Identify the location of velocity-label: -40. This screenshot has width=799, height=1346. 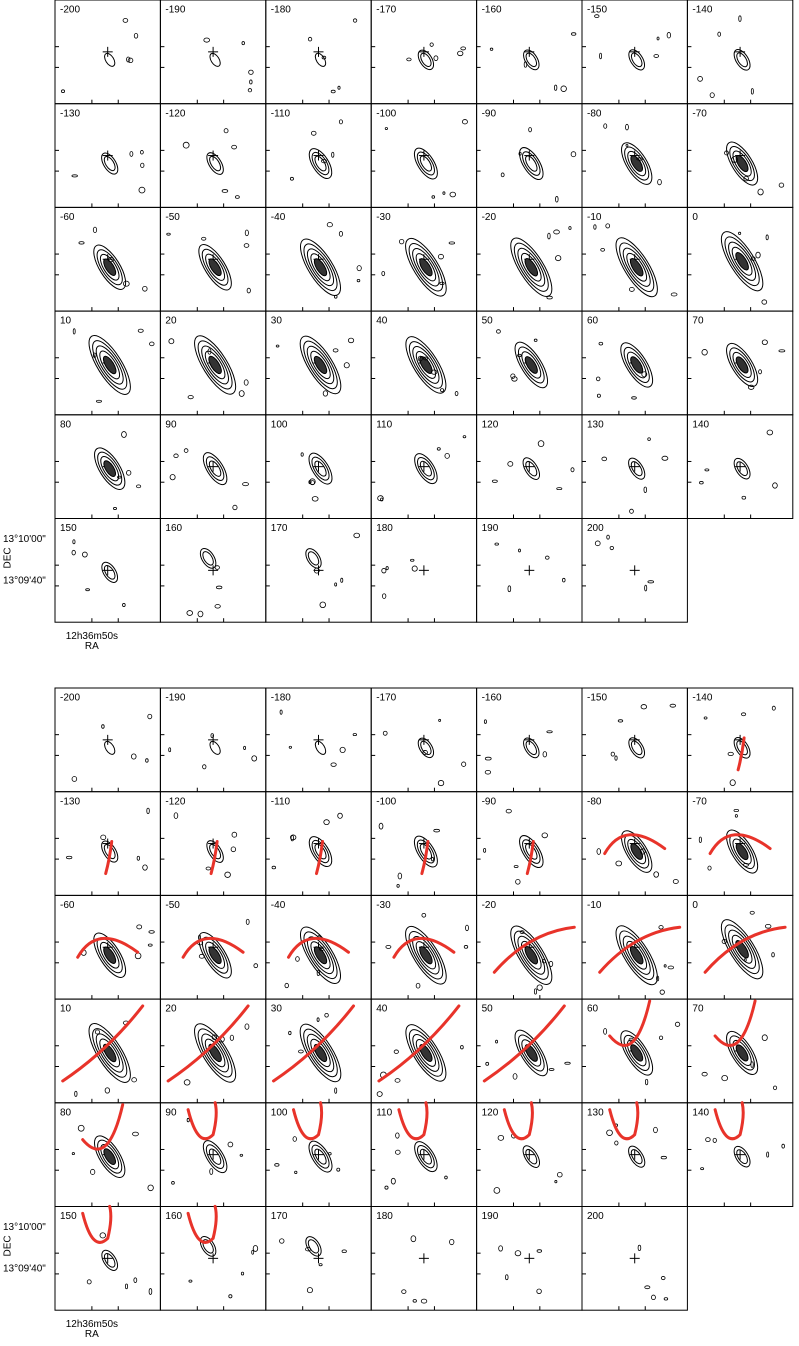
(278, 905).